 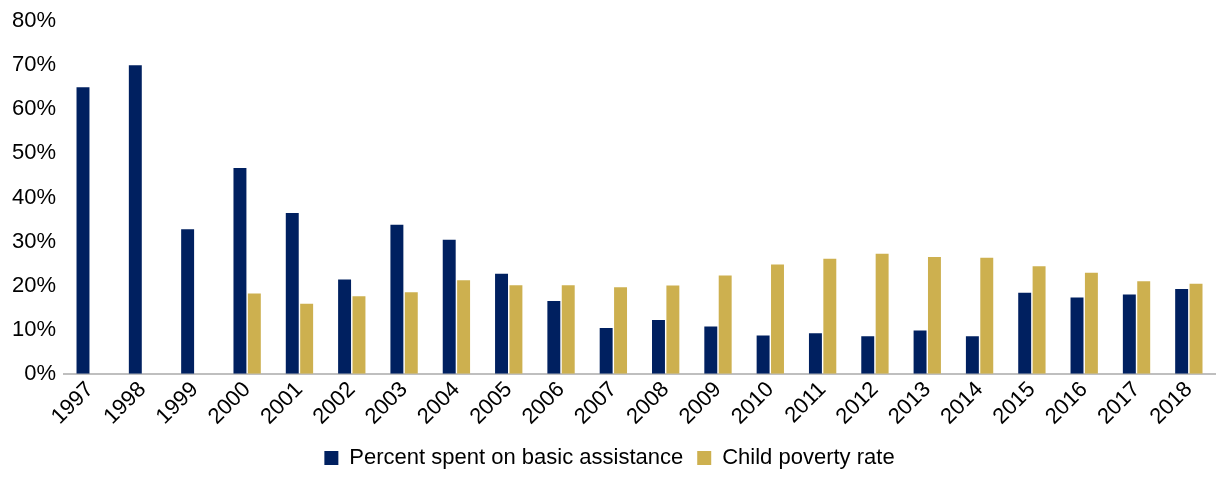 What do you see at coordinates (40, 372) in the screenshot?
I see `y-tick-label: 0%` at bounding box center [40, 372].